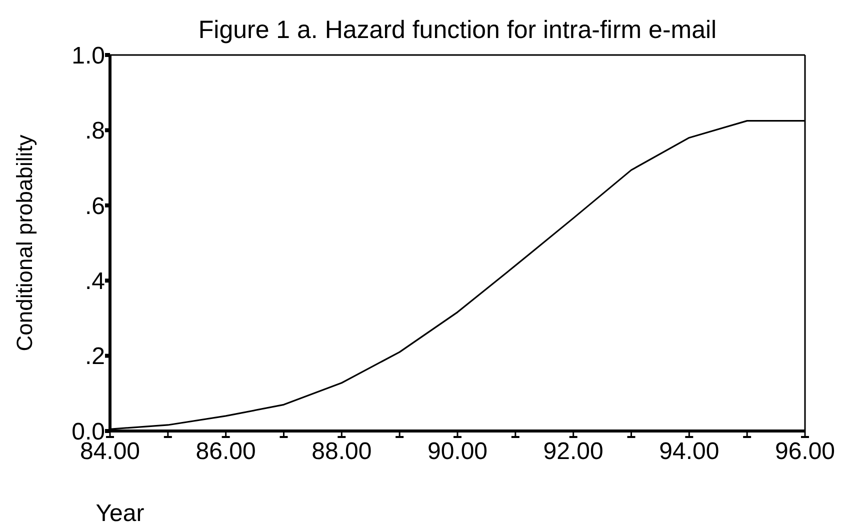  What do you see at coordinates (342, 451) in the screenshot?
I see `x-tick-label: 88.00` at bounding box center [342, 451].